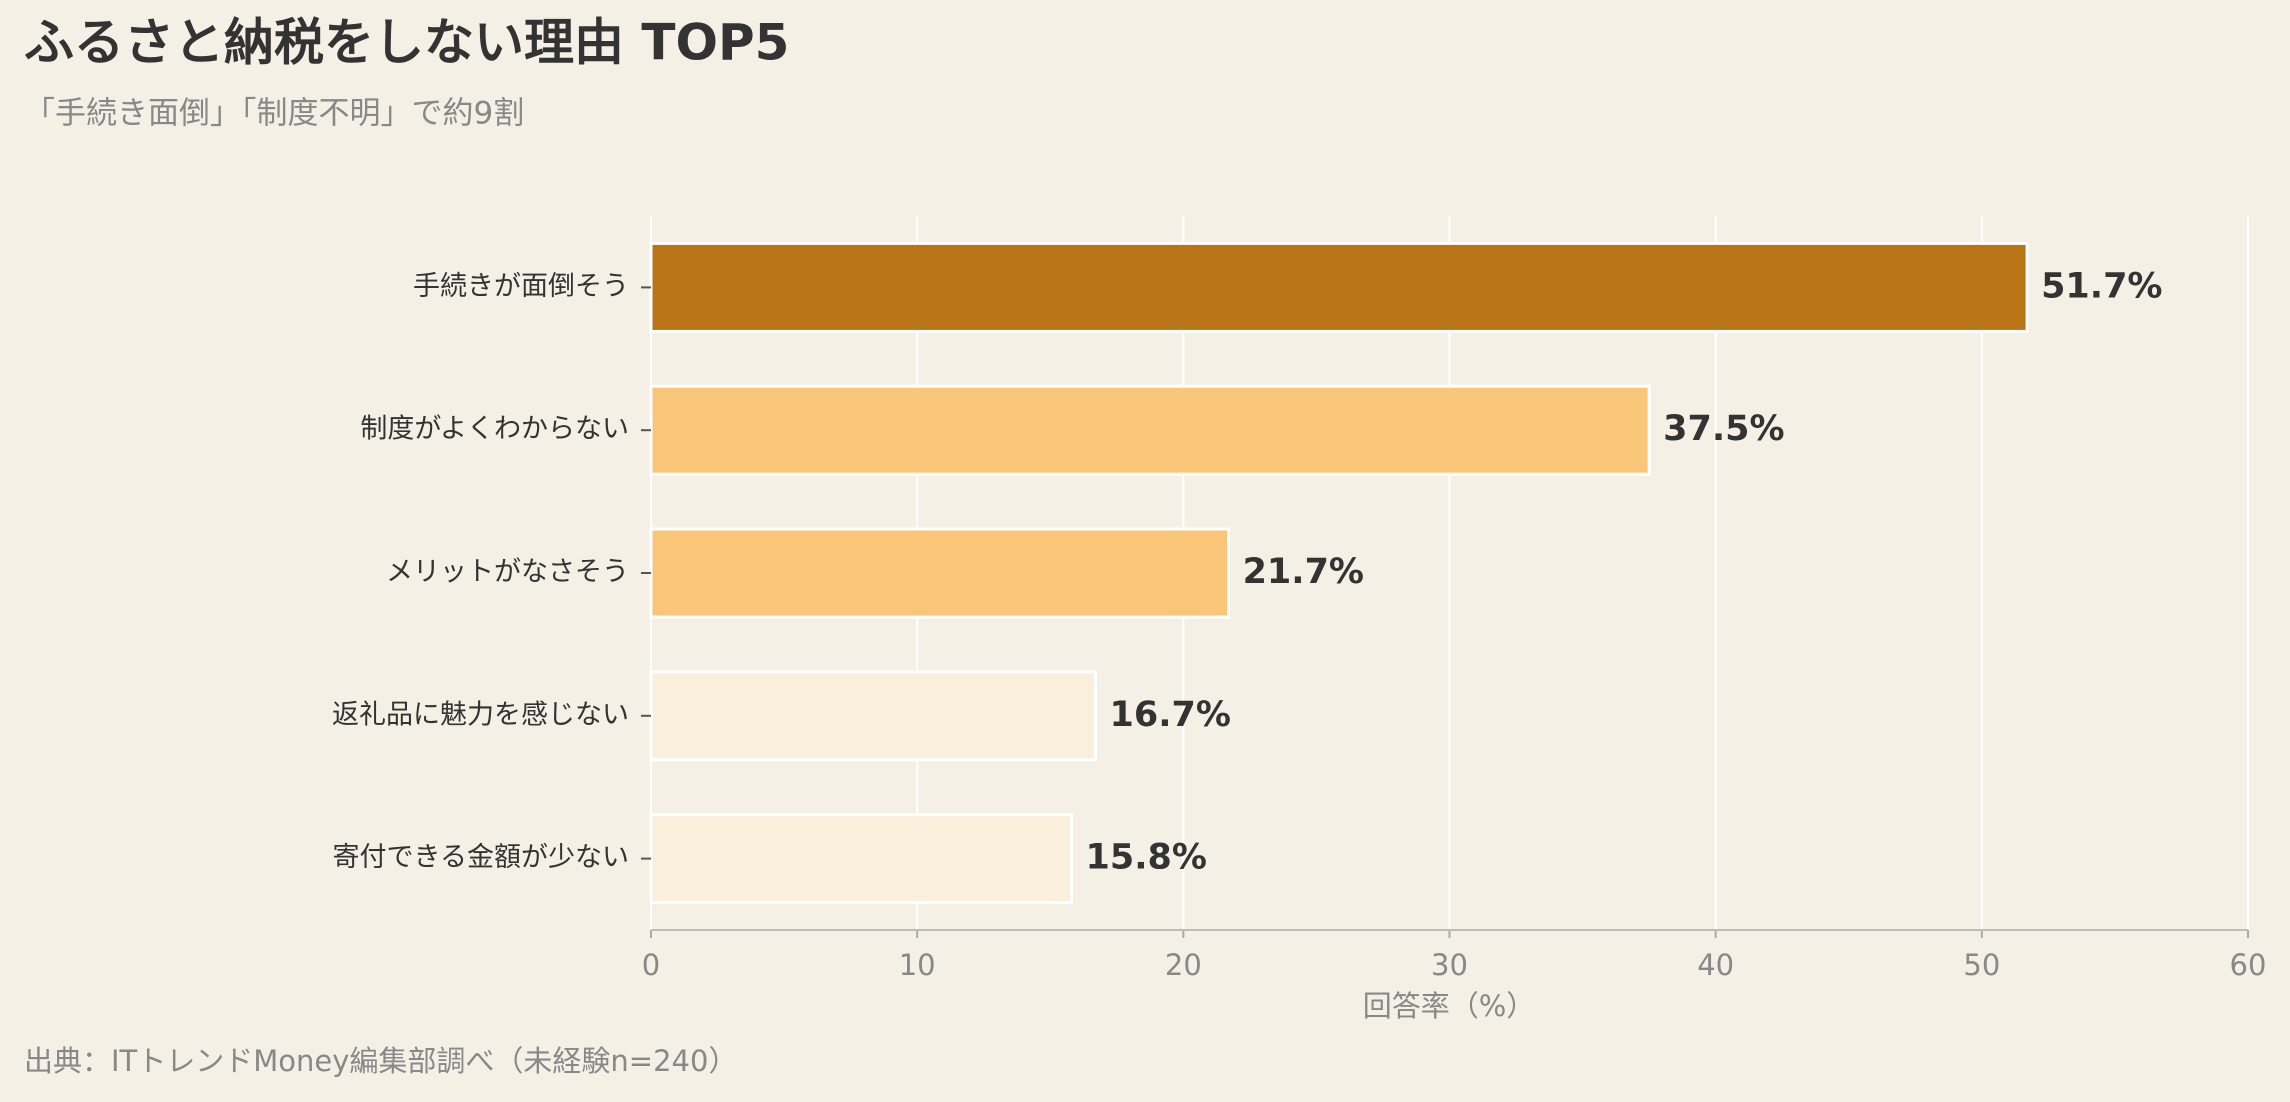 The height and width of the screenshot is (1102, 2290). Describe the element at coordinates (1146, 858) in the screenshot. I see `value-label: 15.8%` at that location.